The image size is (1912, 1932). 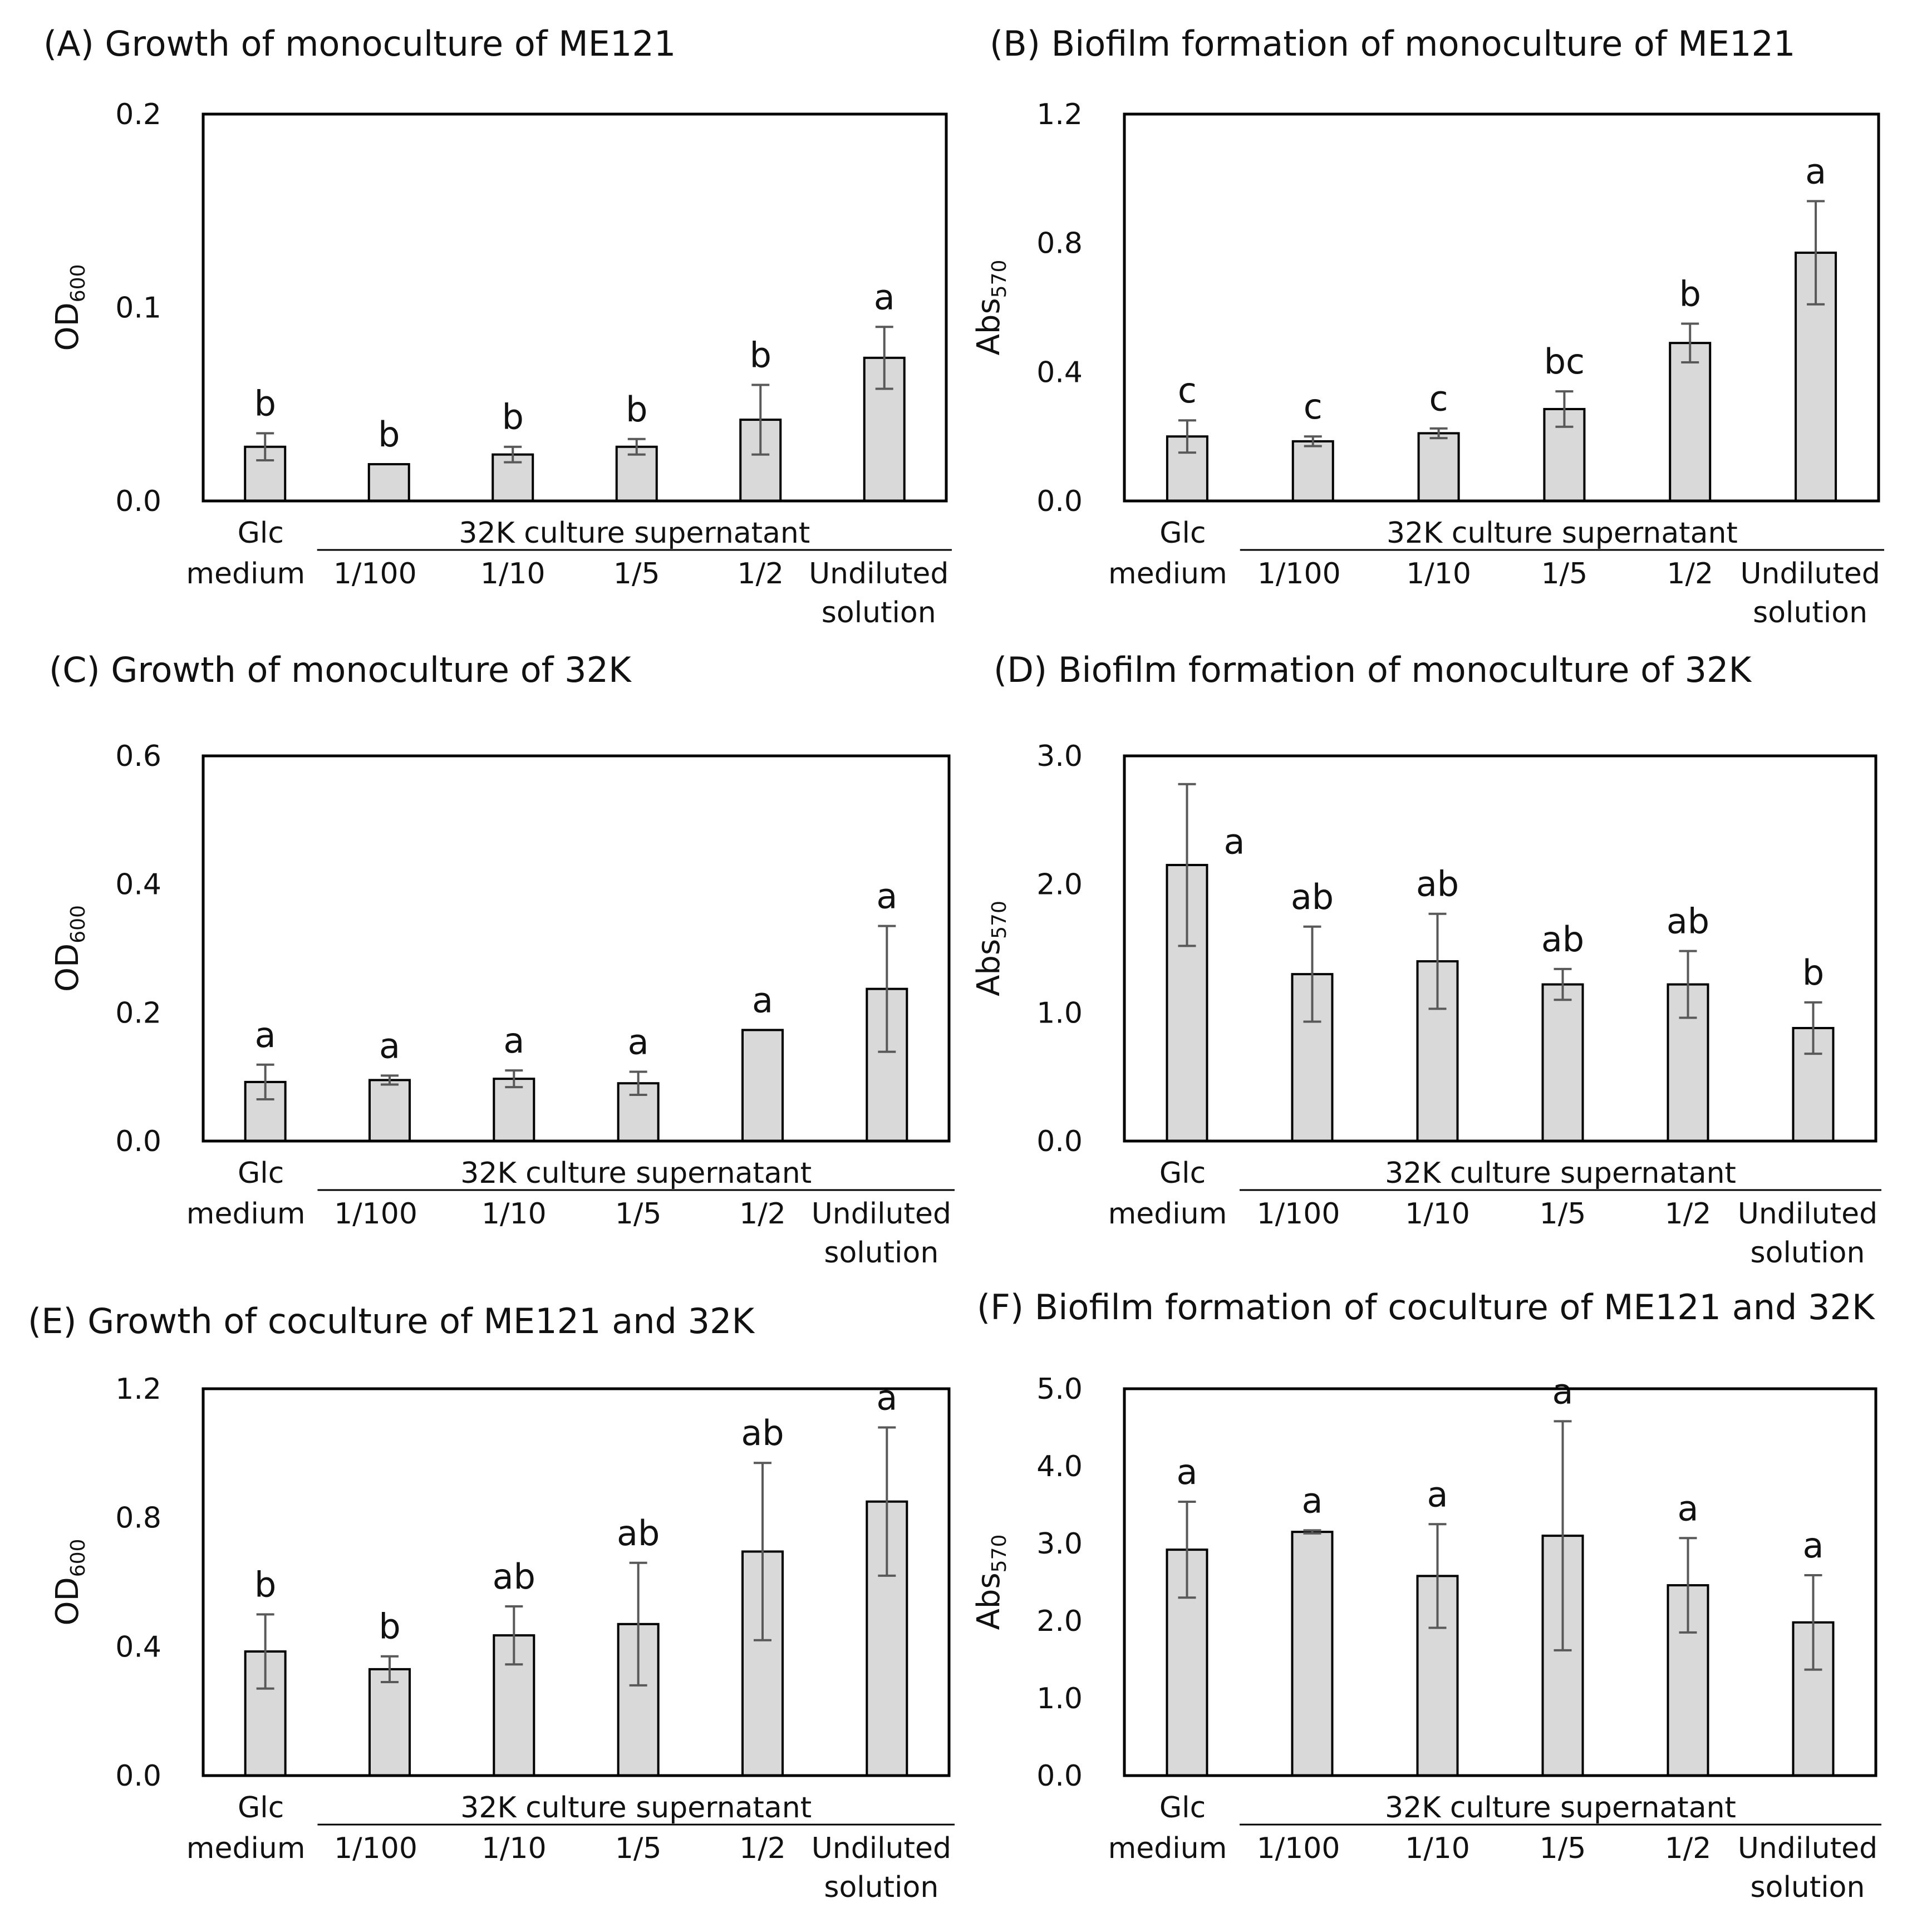 What do you see at coordinates (138, 114) in the screenshot?
I see `y-tick-label: 0.2` at bounding box center [138, 114].